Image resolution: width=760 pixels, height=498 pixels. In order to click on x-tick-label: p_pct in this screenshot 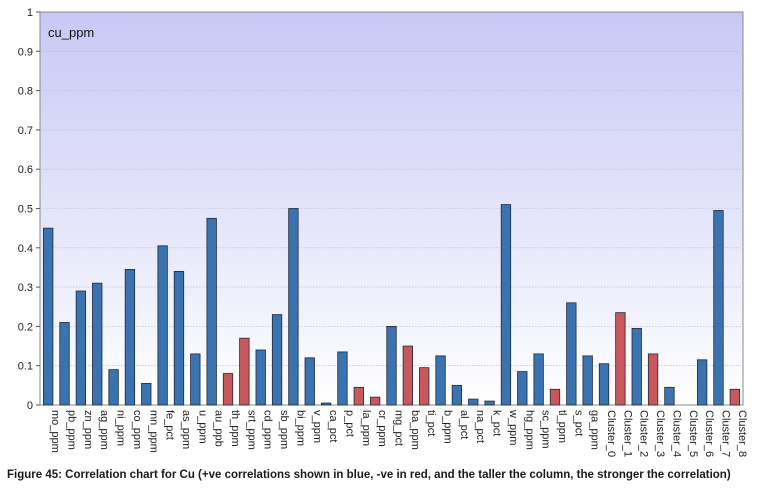, I will do `click(349, 423)`.